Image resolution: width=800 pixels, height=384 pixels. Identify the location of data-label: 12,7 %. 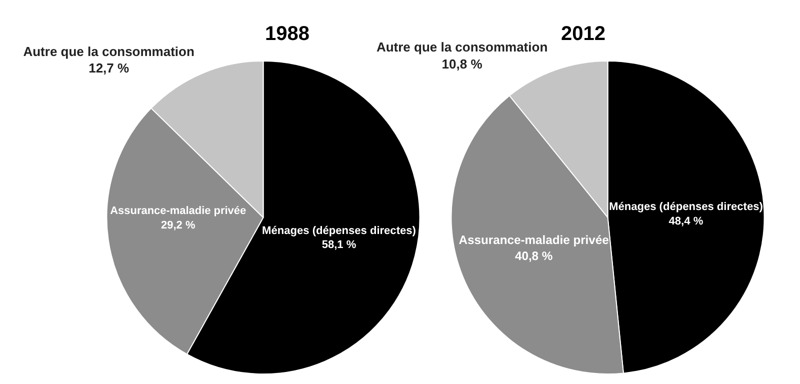
(109, 68).